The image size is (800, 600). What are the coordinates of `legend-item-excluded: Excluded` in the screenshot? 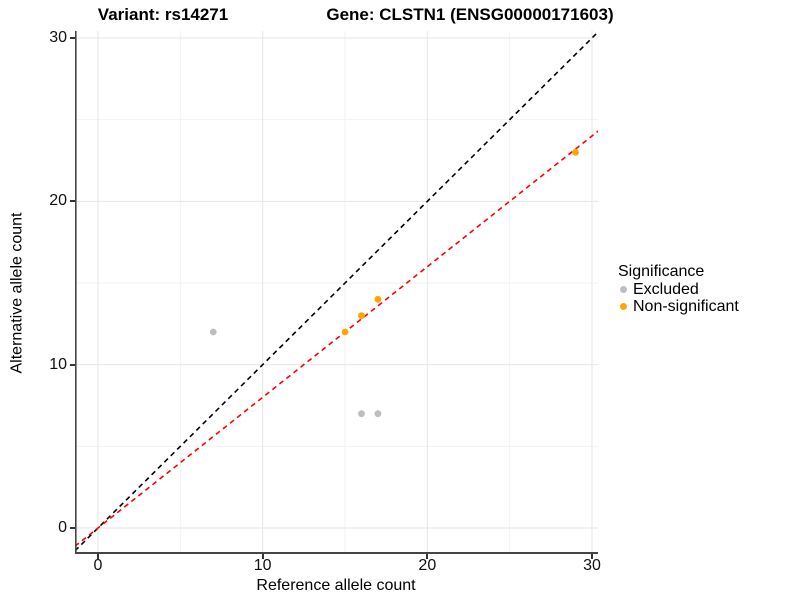 It's located at (706, 289).